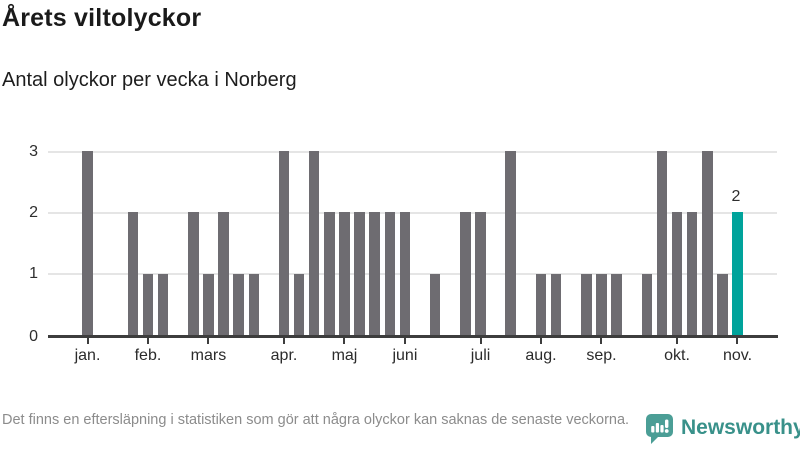  What do you see at coordinates (147, 340) in the screenshot?
I see `x-axis-tick-feb` at bounding box center [147, 340].